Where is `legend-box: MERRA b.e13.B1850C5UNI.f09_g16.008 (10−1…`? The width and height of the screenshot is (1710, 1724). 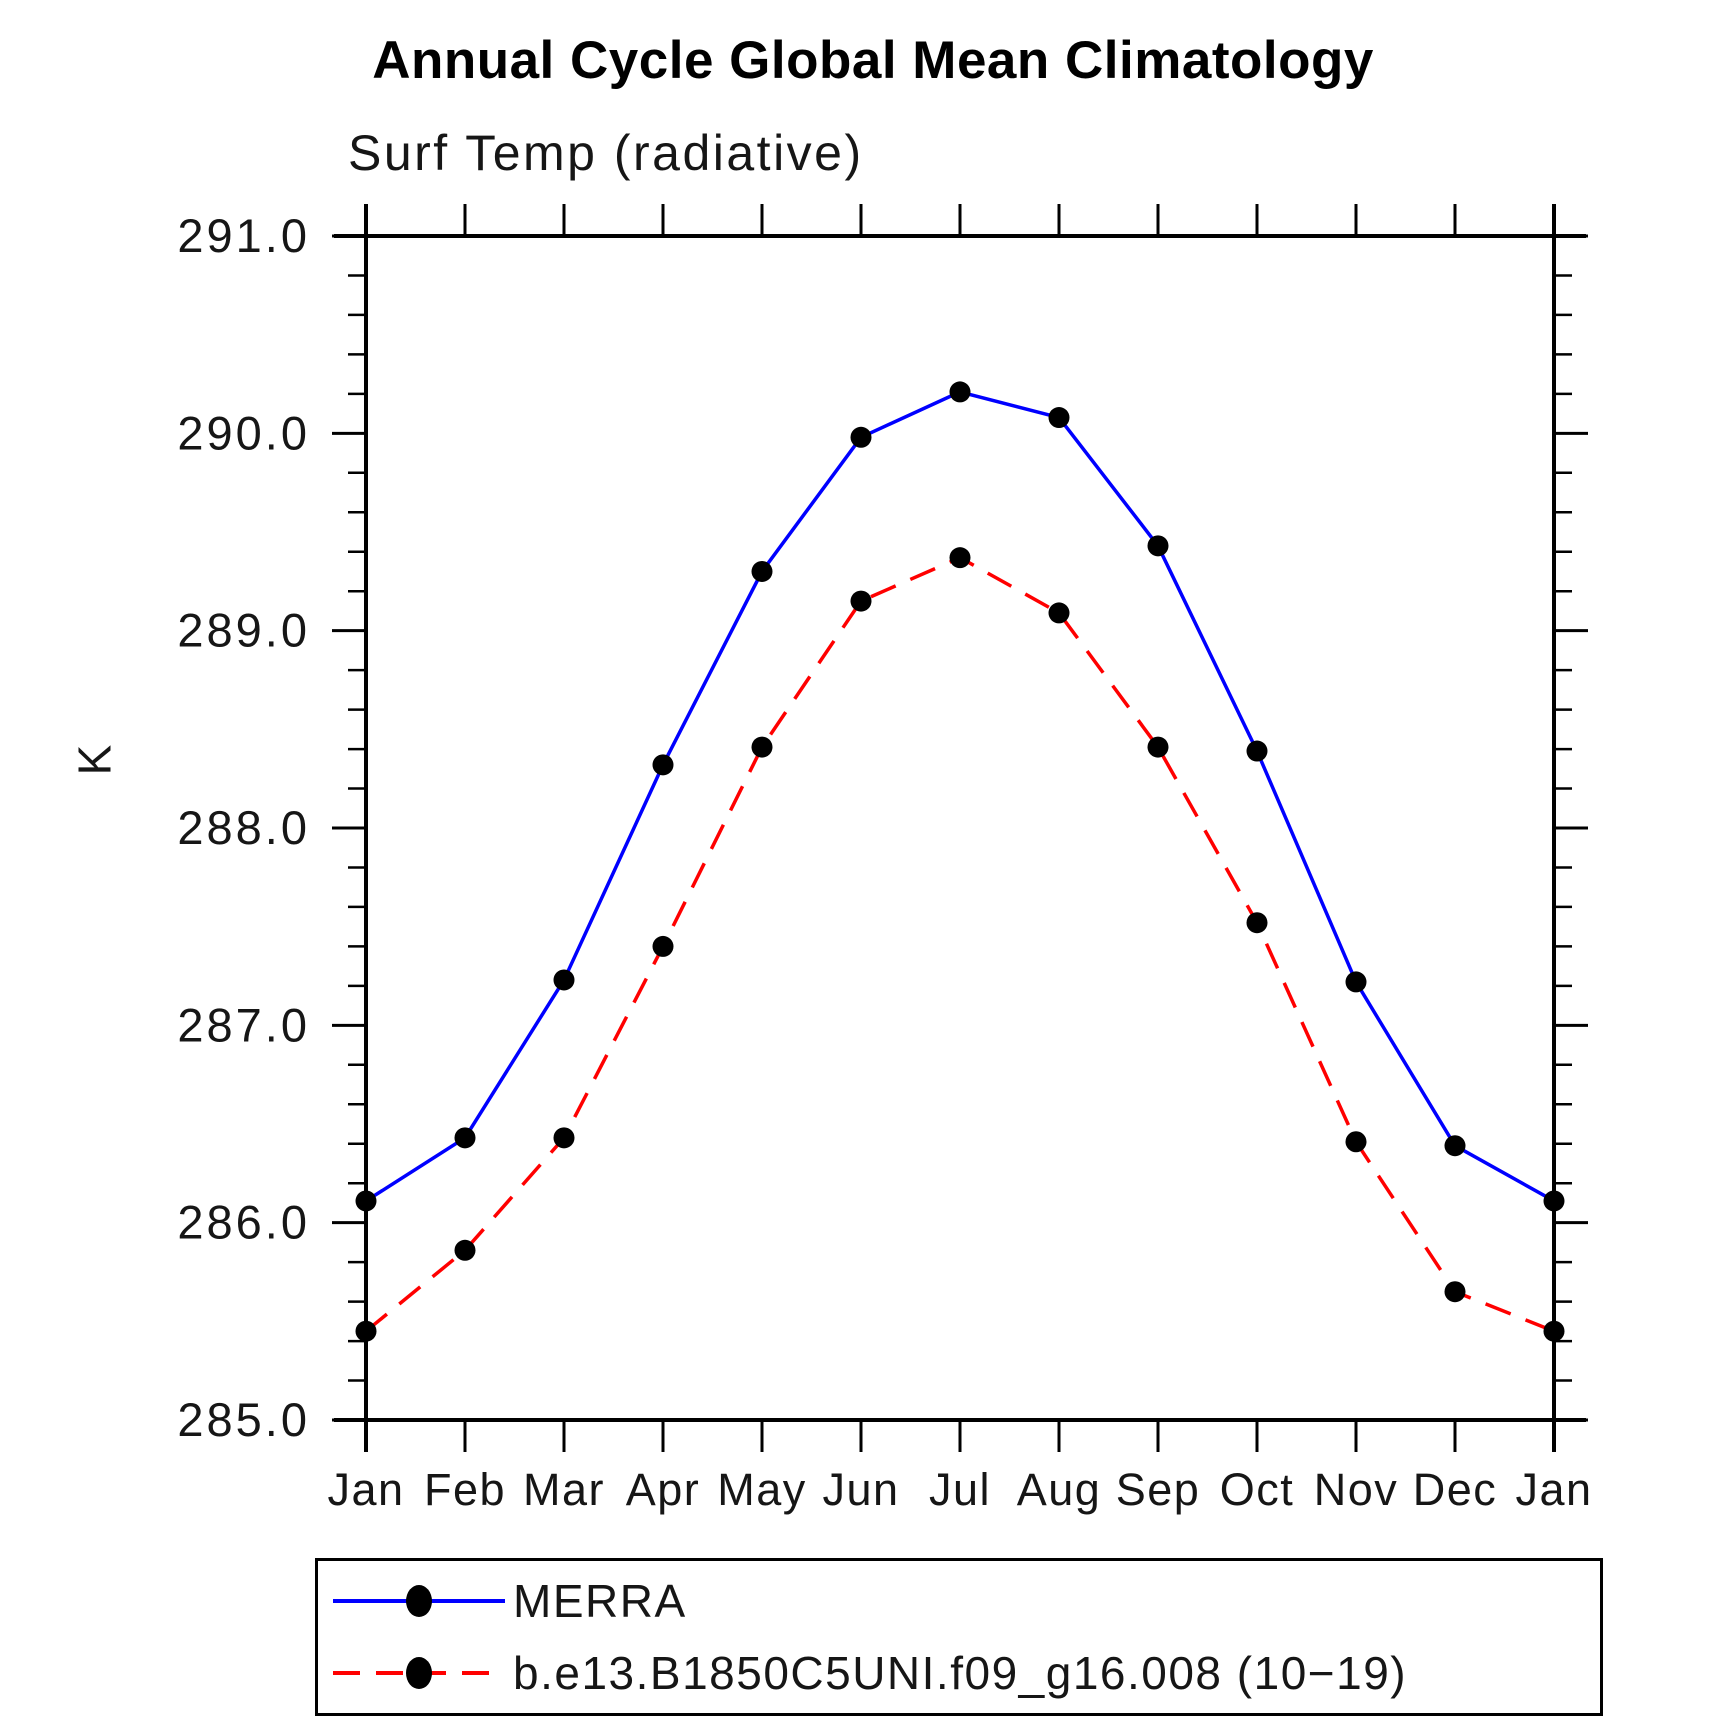 legend-box: MERRA b.e13.B1850C5UNI.f09_g16.008 (10−1… is located at coordinates (959, 1637).